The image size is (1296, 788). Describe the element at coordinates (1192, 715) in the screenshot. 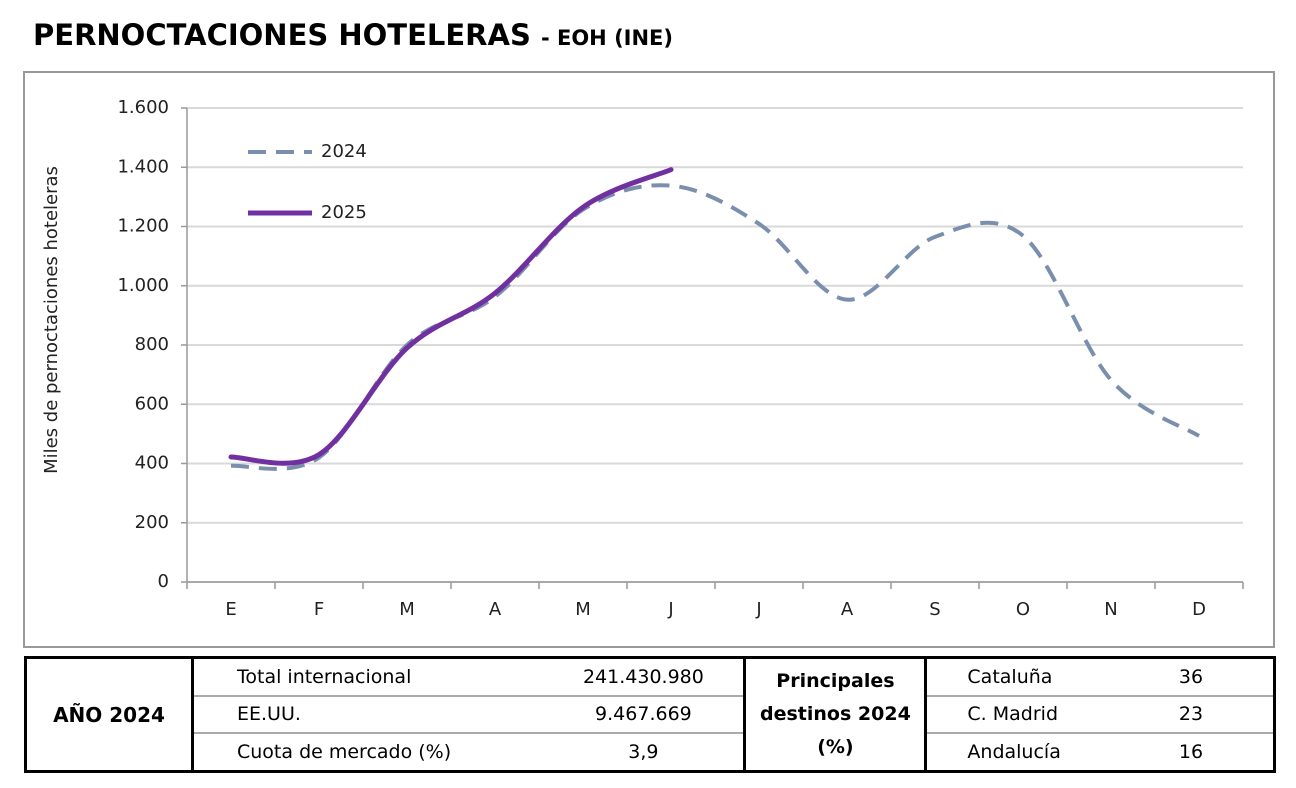

I see `destination-value: 23` at that location.